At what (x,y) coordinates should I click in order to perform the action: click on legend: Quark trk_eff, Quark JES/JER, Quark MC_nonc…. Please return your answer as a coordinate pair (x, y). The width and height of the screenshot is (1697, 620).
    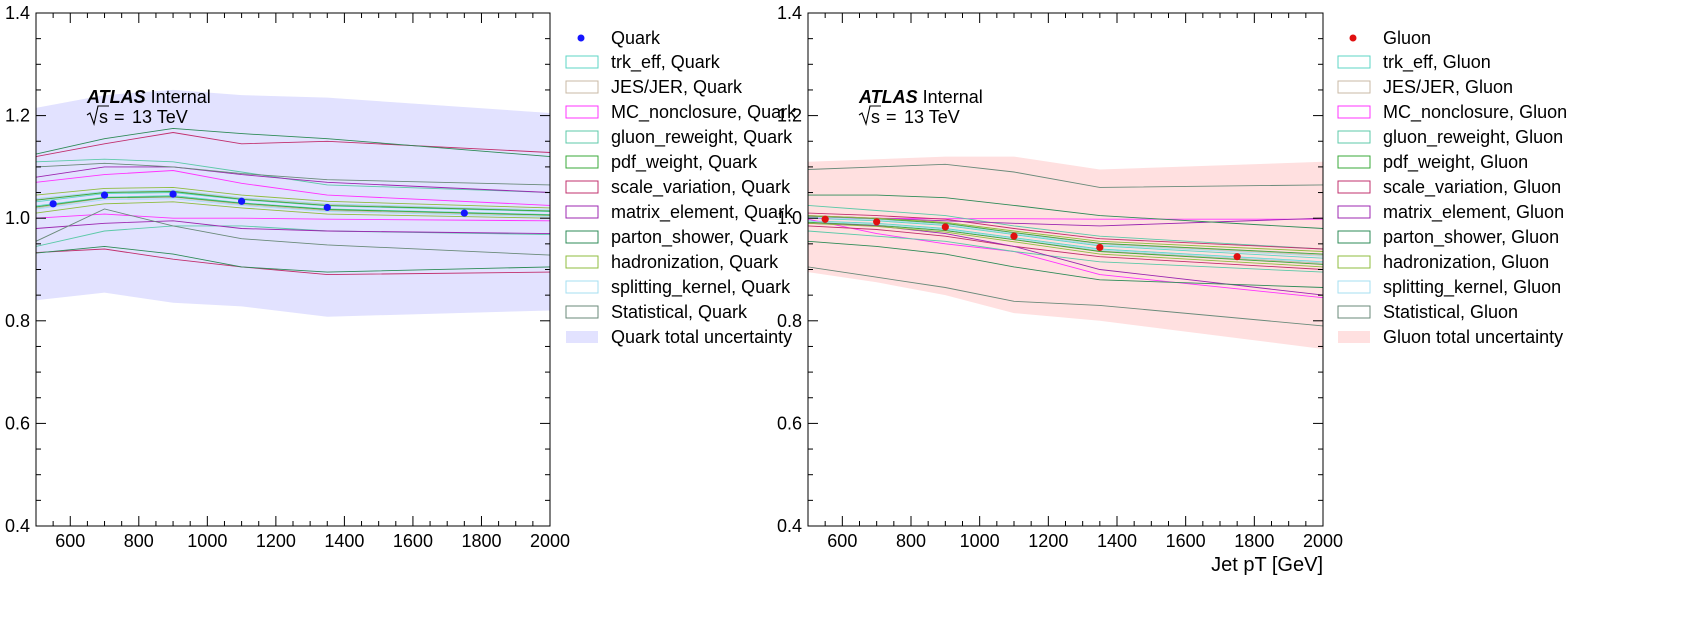
    Looking at the image, I should click on (681, 187).